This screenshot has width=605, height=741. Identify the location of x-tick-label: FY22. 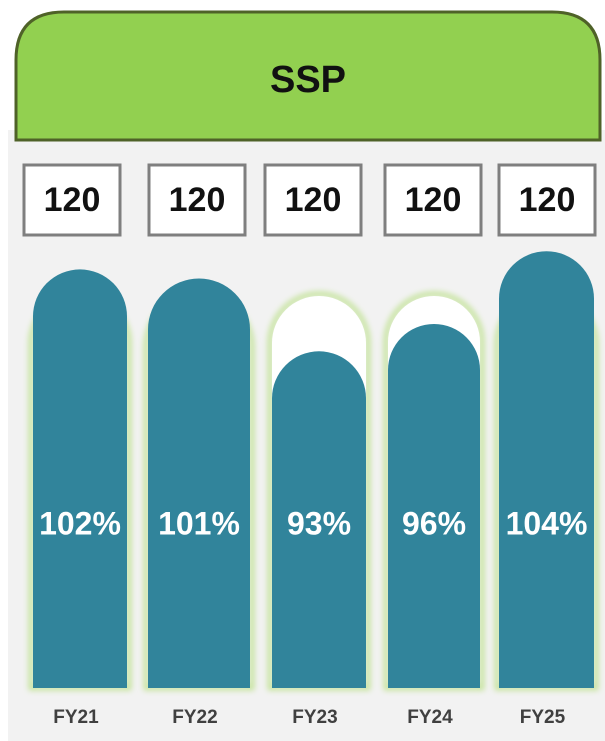
(194, 717).